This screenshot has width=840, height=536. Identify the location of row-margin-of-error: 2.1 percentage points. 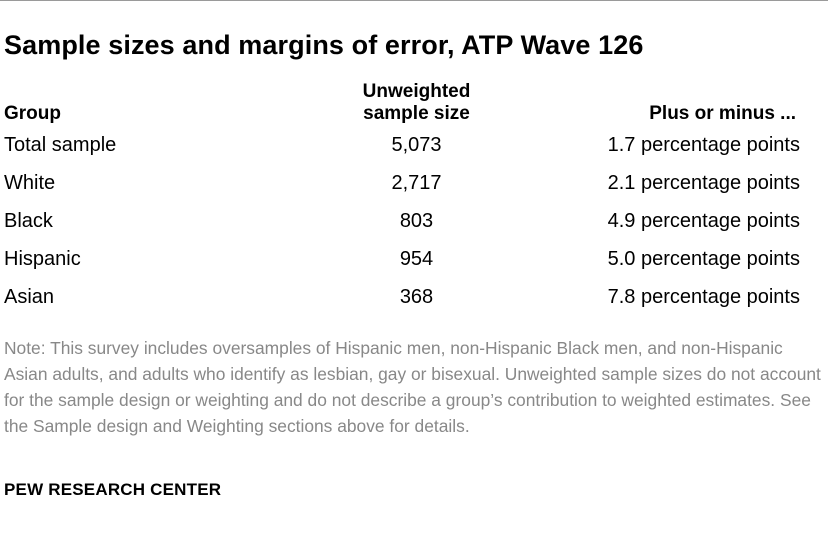
(703, 183).